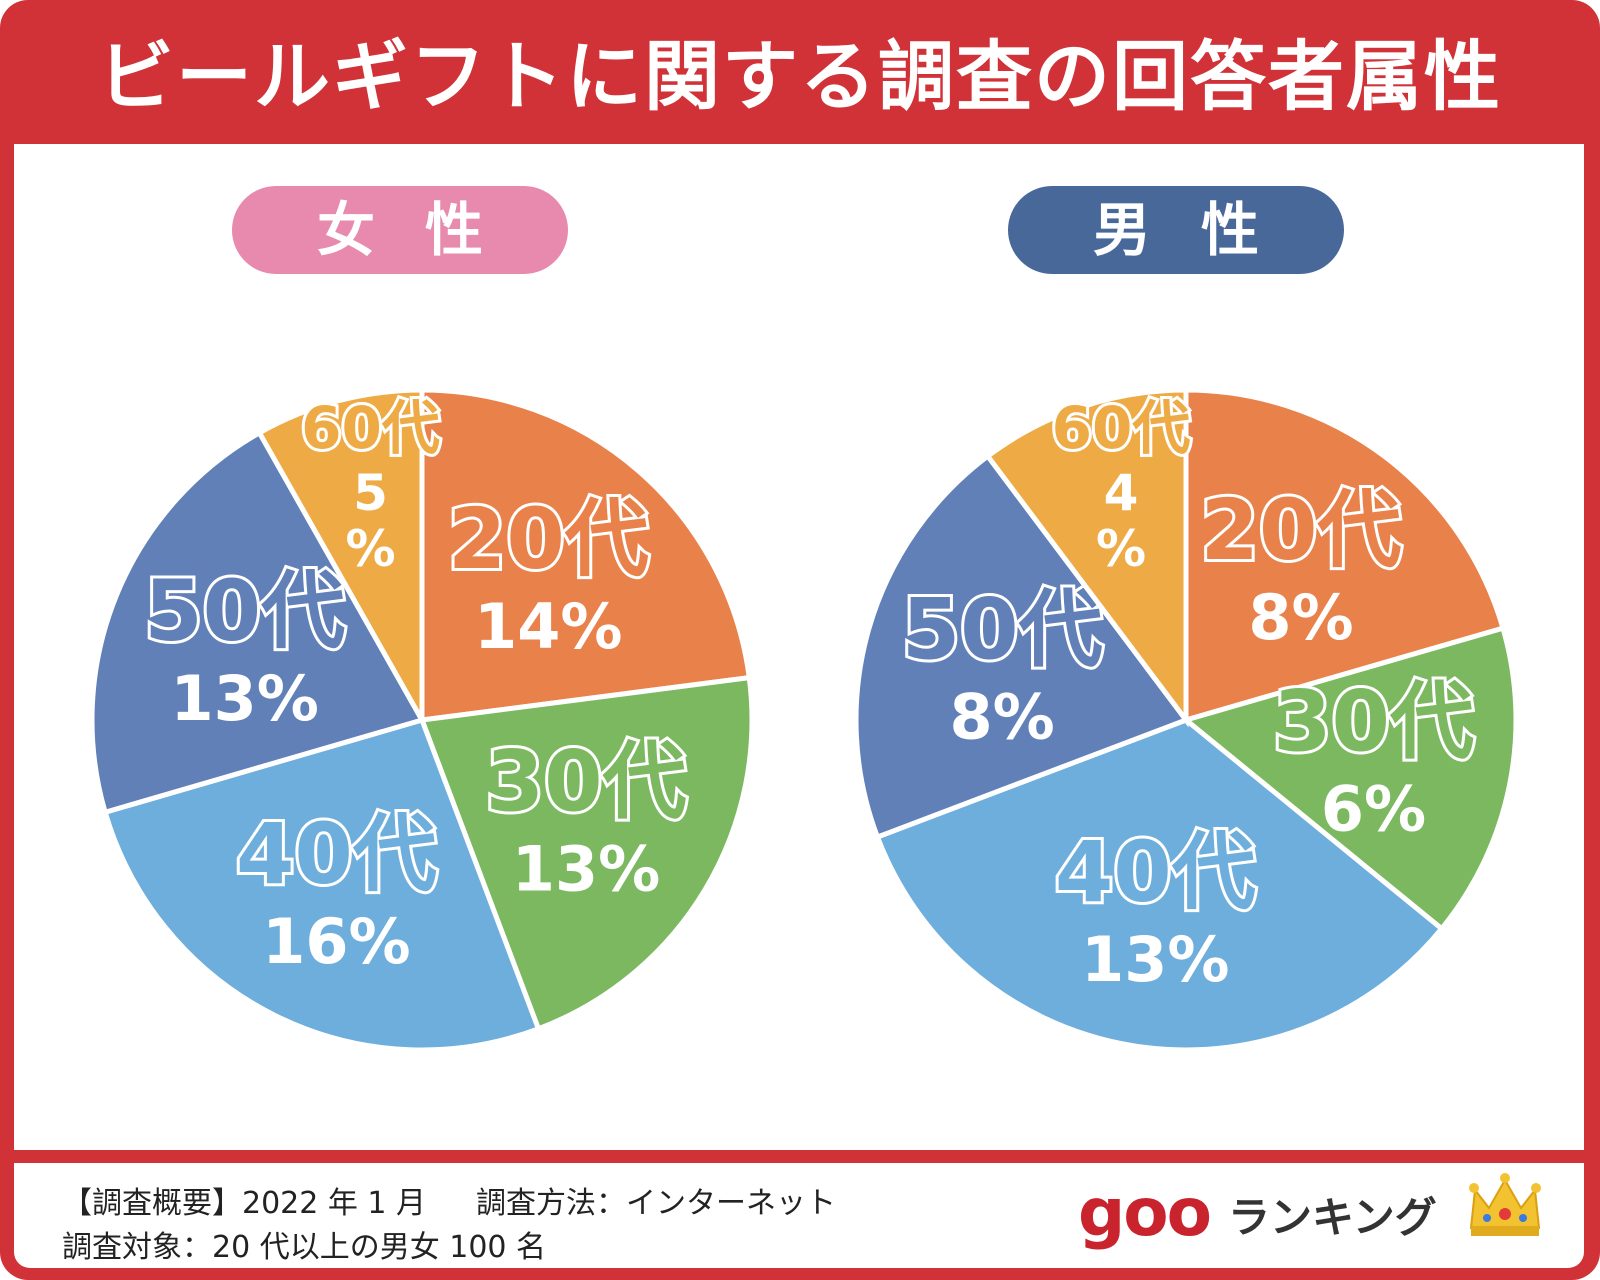 Image resolution: width=1600 pixels, height=1280 pixels. Describe the element at coordinates (244, 1203) in the screenshot. I see `survey-summary: 【調査概要】2022 年 1 月` at that location.